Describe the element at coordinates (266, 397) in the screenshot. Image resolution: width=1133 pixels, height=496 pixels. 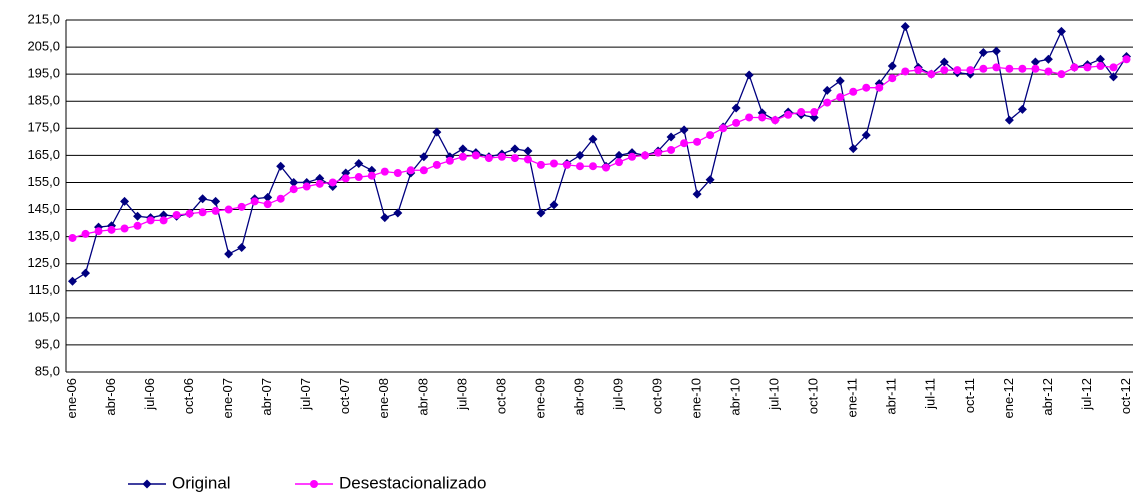
I see `x-tick-label: abr-07` at that location.